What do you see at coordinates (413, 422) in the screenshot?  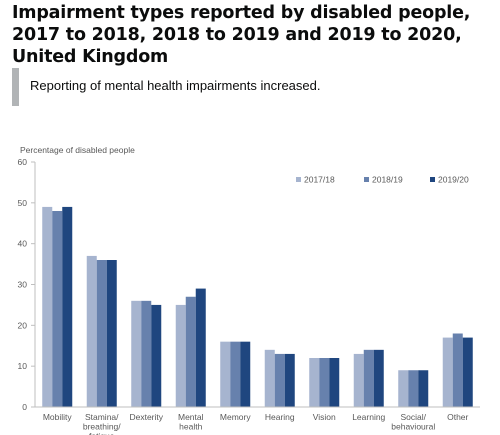 I see `x-tick-label: Social/behavioural` at bounding box center [413, 422].